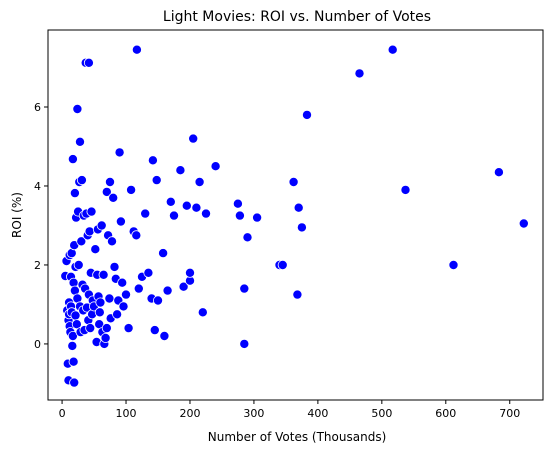 The height and width of the screenshot is (453, 554). What do you see at coordinates (445, 413) in the screenshot?
I see `x-tick-label: 600` at bounding box center [445, 413].